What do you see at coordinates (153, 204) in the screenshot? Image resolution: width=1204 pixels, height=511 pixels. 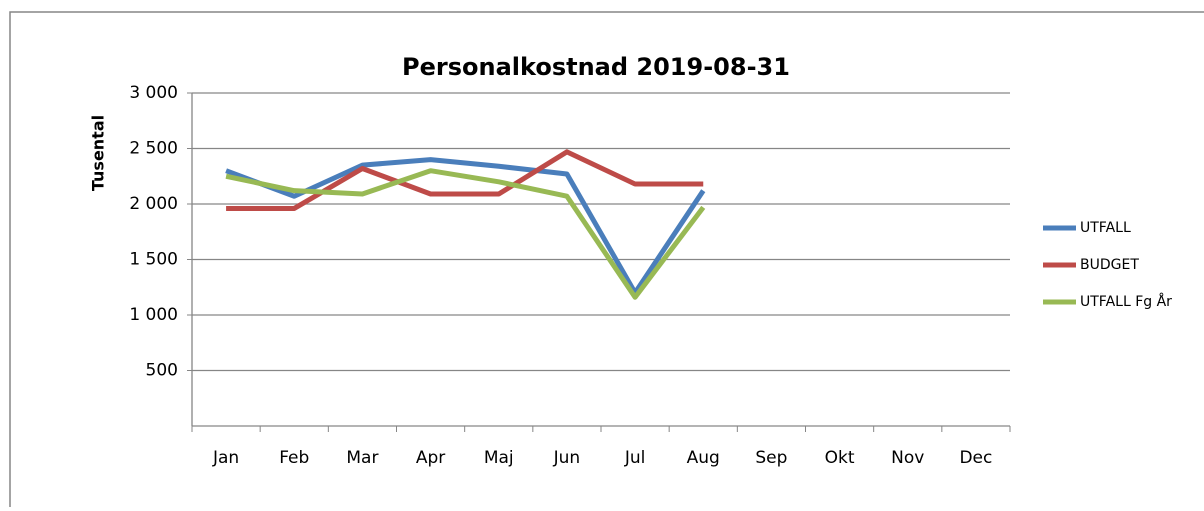 I see `y-tick-label: 2 000` at bounding box center [153, 204].